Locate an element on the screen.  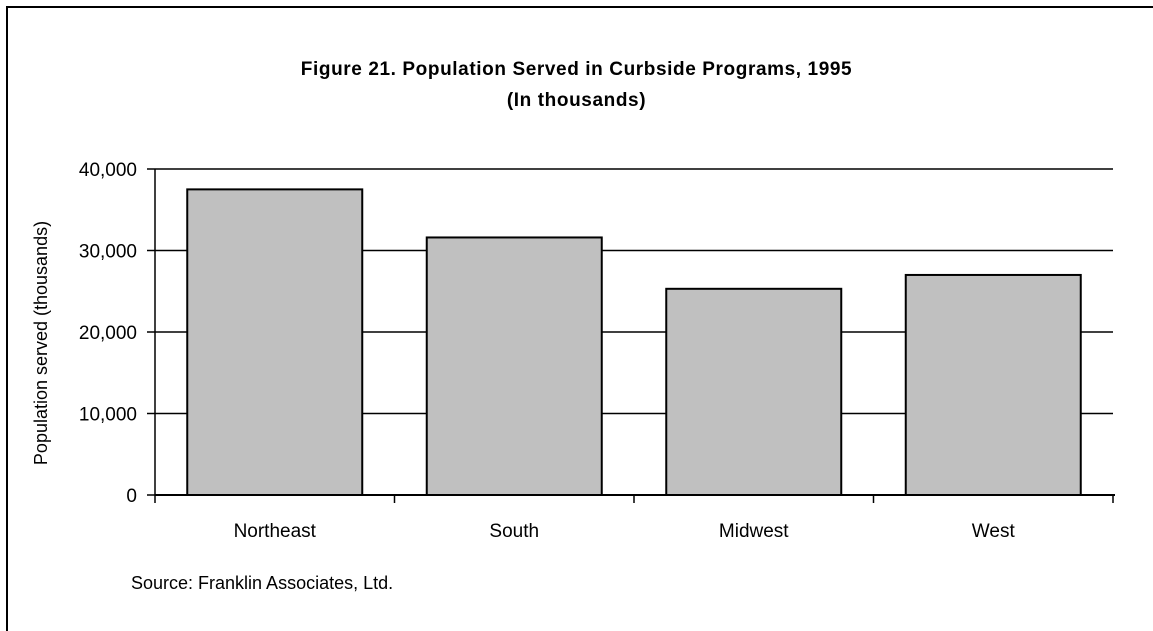
y-axis-label: Population served (thousands) is located at coordinates (41, 343).